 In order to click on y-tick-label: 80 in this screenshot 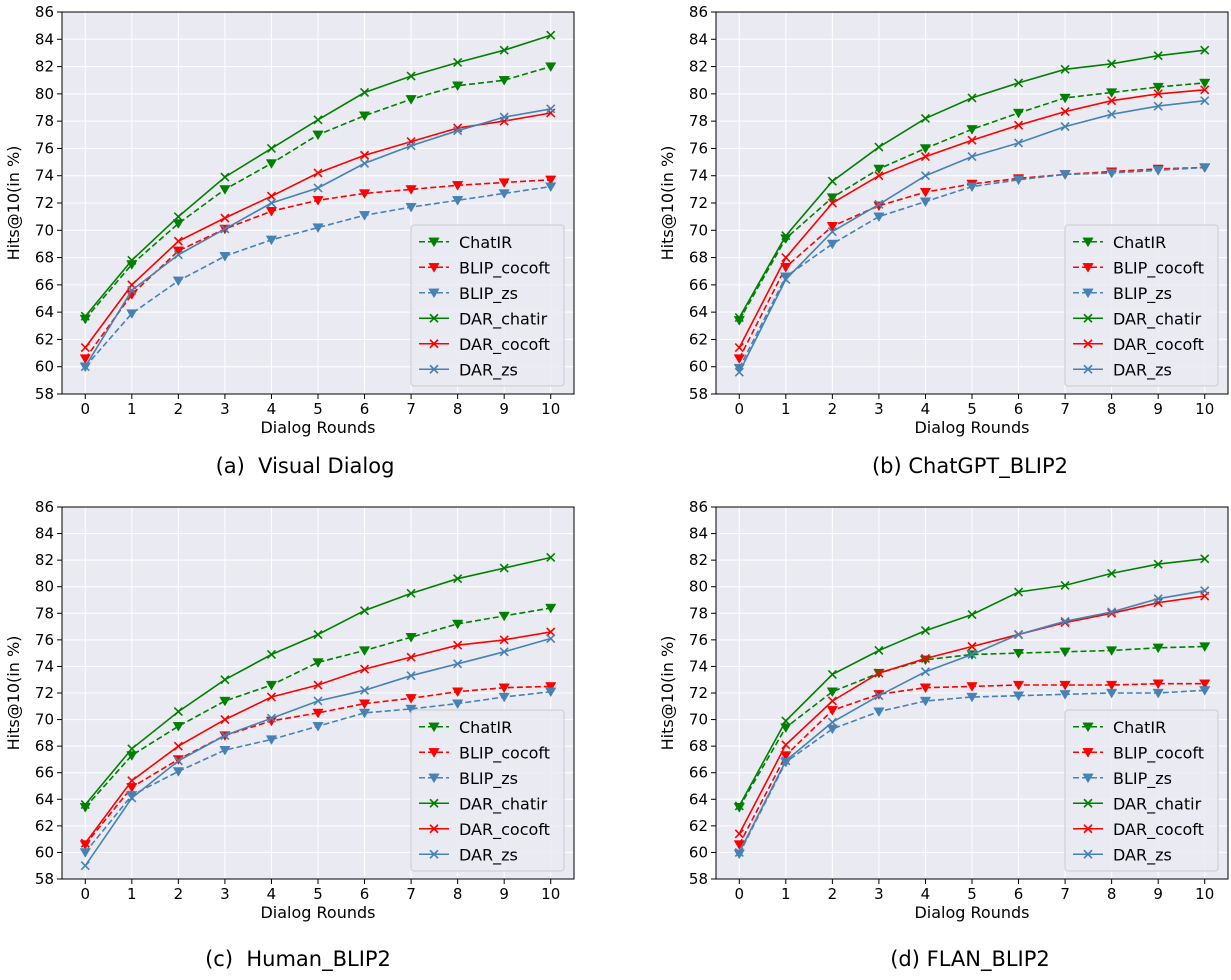, I will do `click(44, 94)`.